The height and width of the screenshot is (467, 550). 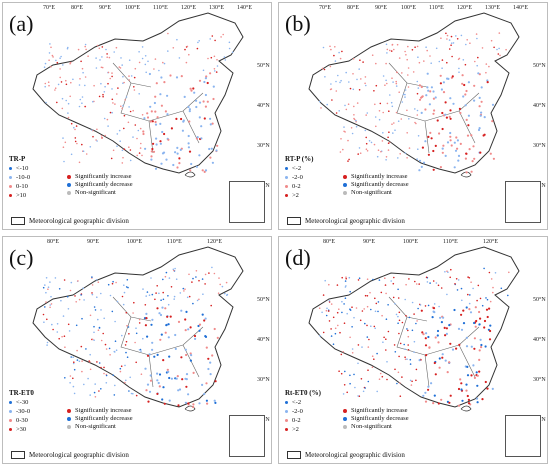 What do you see at coordinates (539, 380) in the screenshot?
I see `lat-label: 30°N` at bounding box center [539, 380].